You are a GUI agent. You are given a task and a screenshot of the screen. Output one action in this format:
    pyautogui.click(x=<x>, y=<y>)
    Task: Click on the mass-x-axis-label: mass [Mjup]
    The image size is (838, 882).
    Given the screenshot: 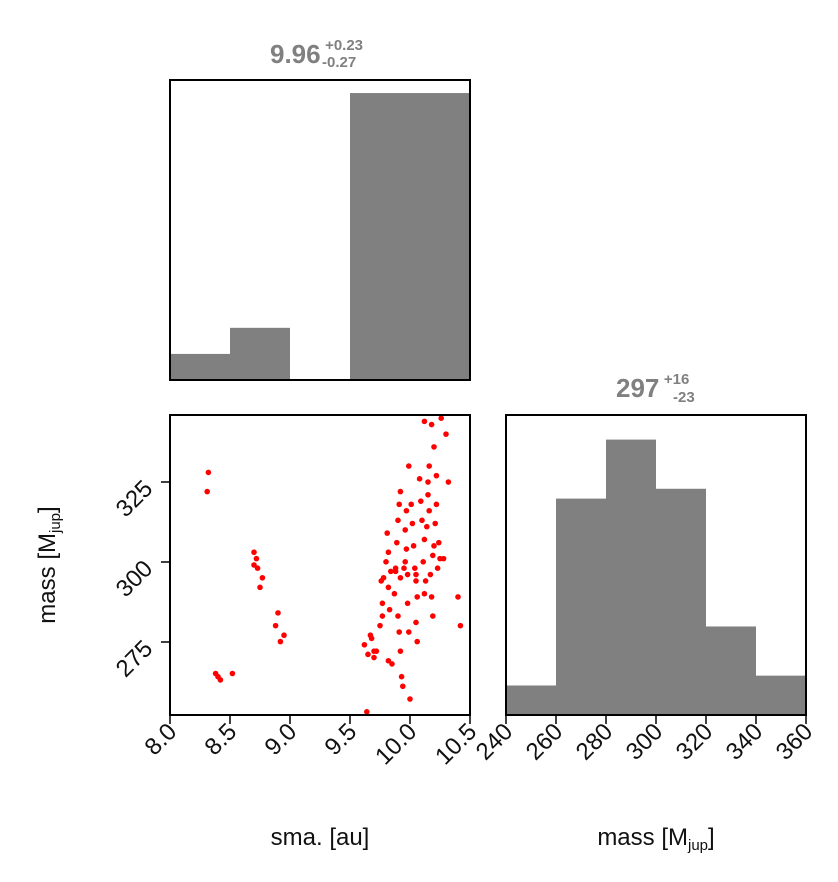 What is the action you would take?
    pyautogui.click(x=655, y=839)
    